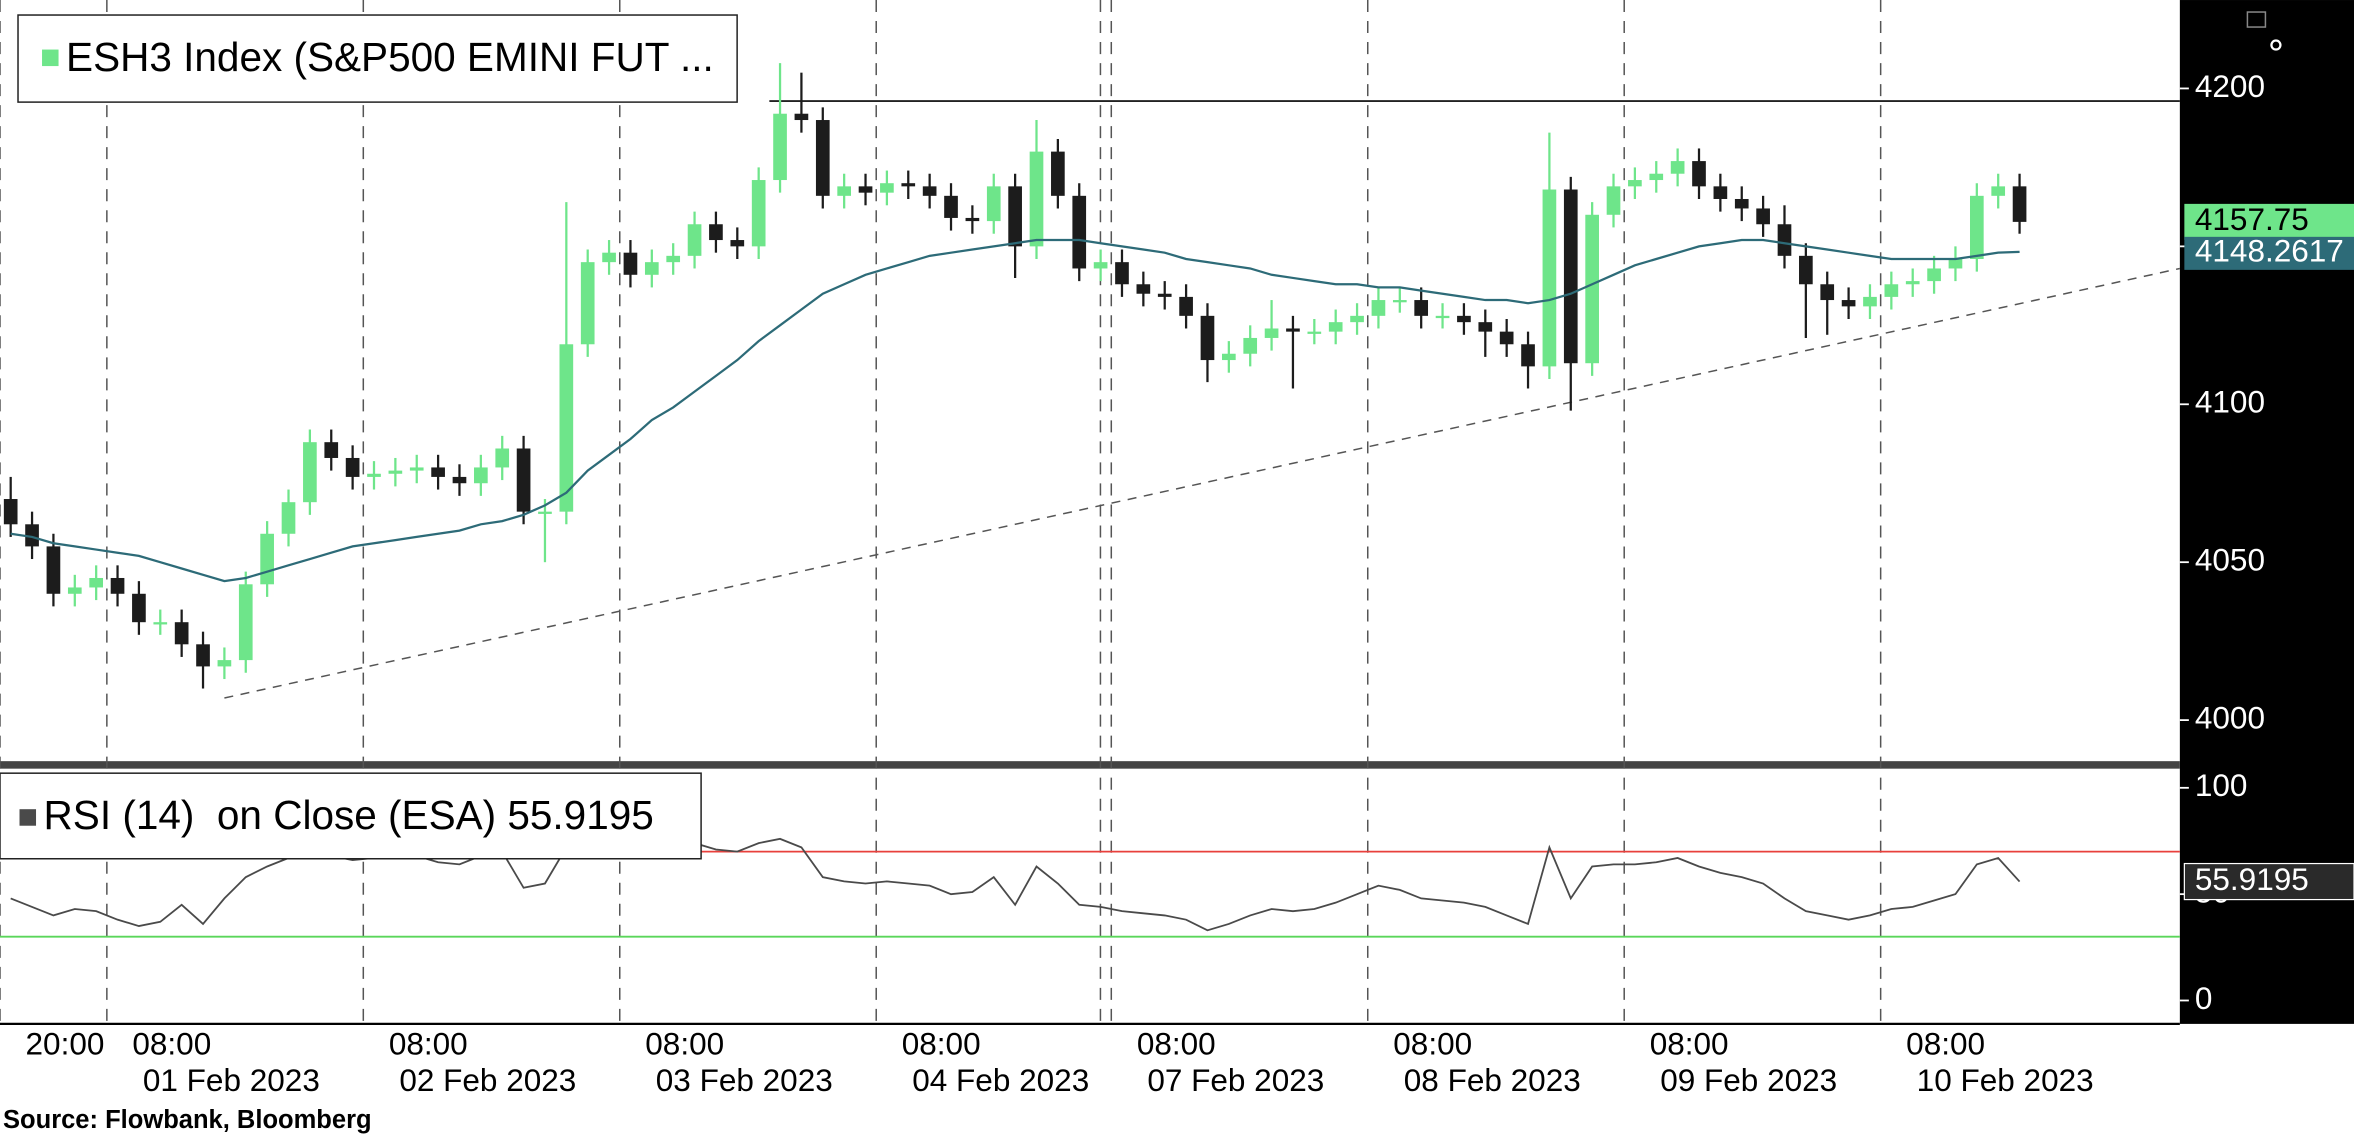  Describe the element at coordinates (2266, 512) in the screenshot. I see `y-axis-panel` at that location.